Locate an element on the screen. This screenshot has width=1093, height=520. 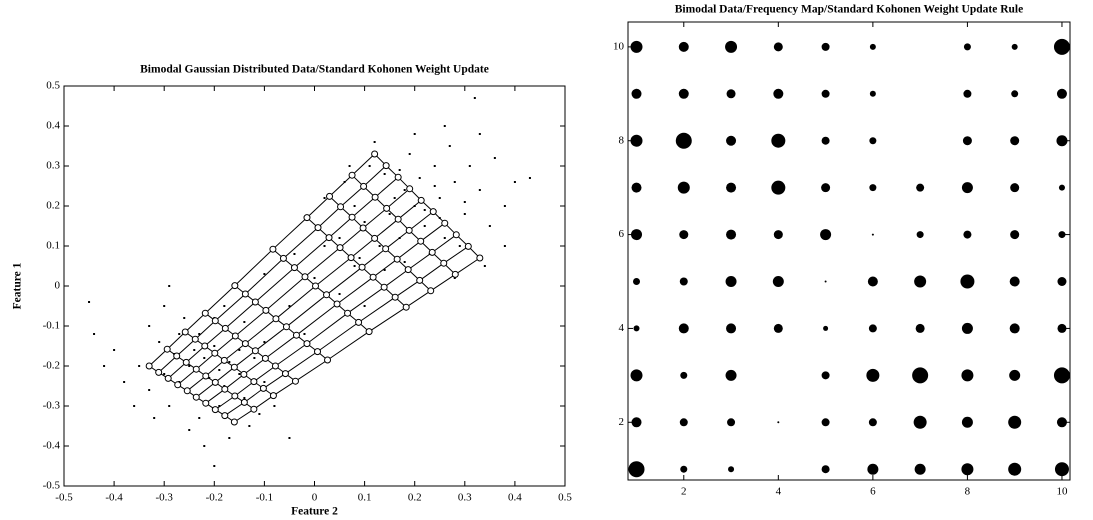
x-tick-label: -0.4 is located at coordinates (114, 498).